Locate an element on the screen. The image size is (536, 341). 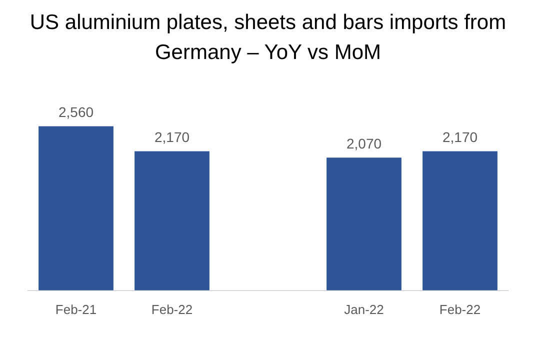
data-label: 2,070 is located at coordinates (364, 144).